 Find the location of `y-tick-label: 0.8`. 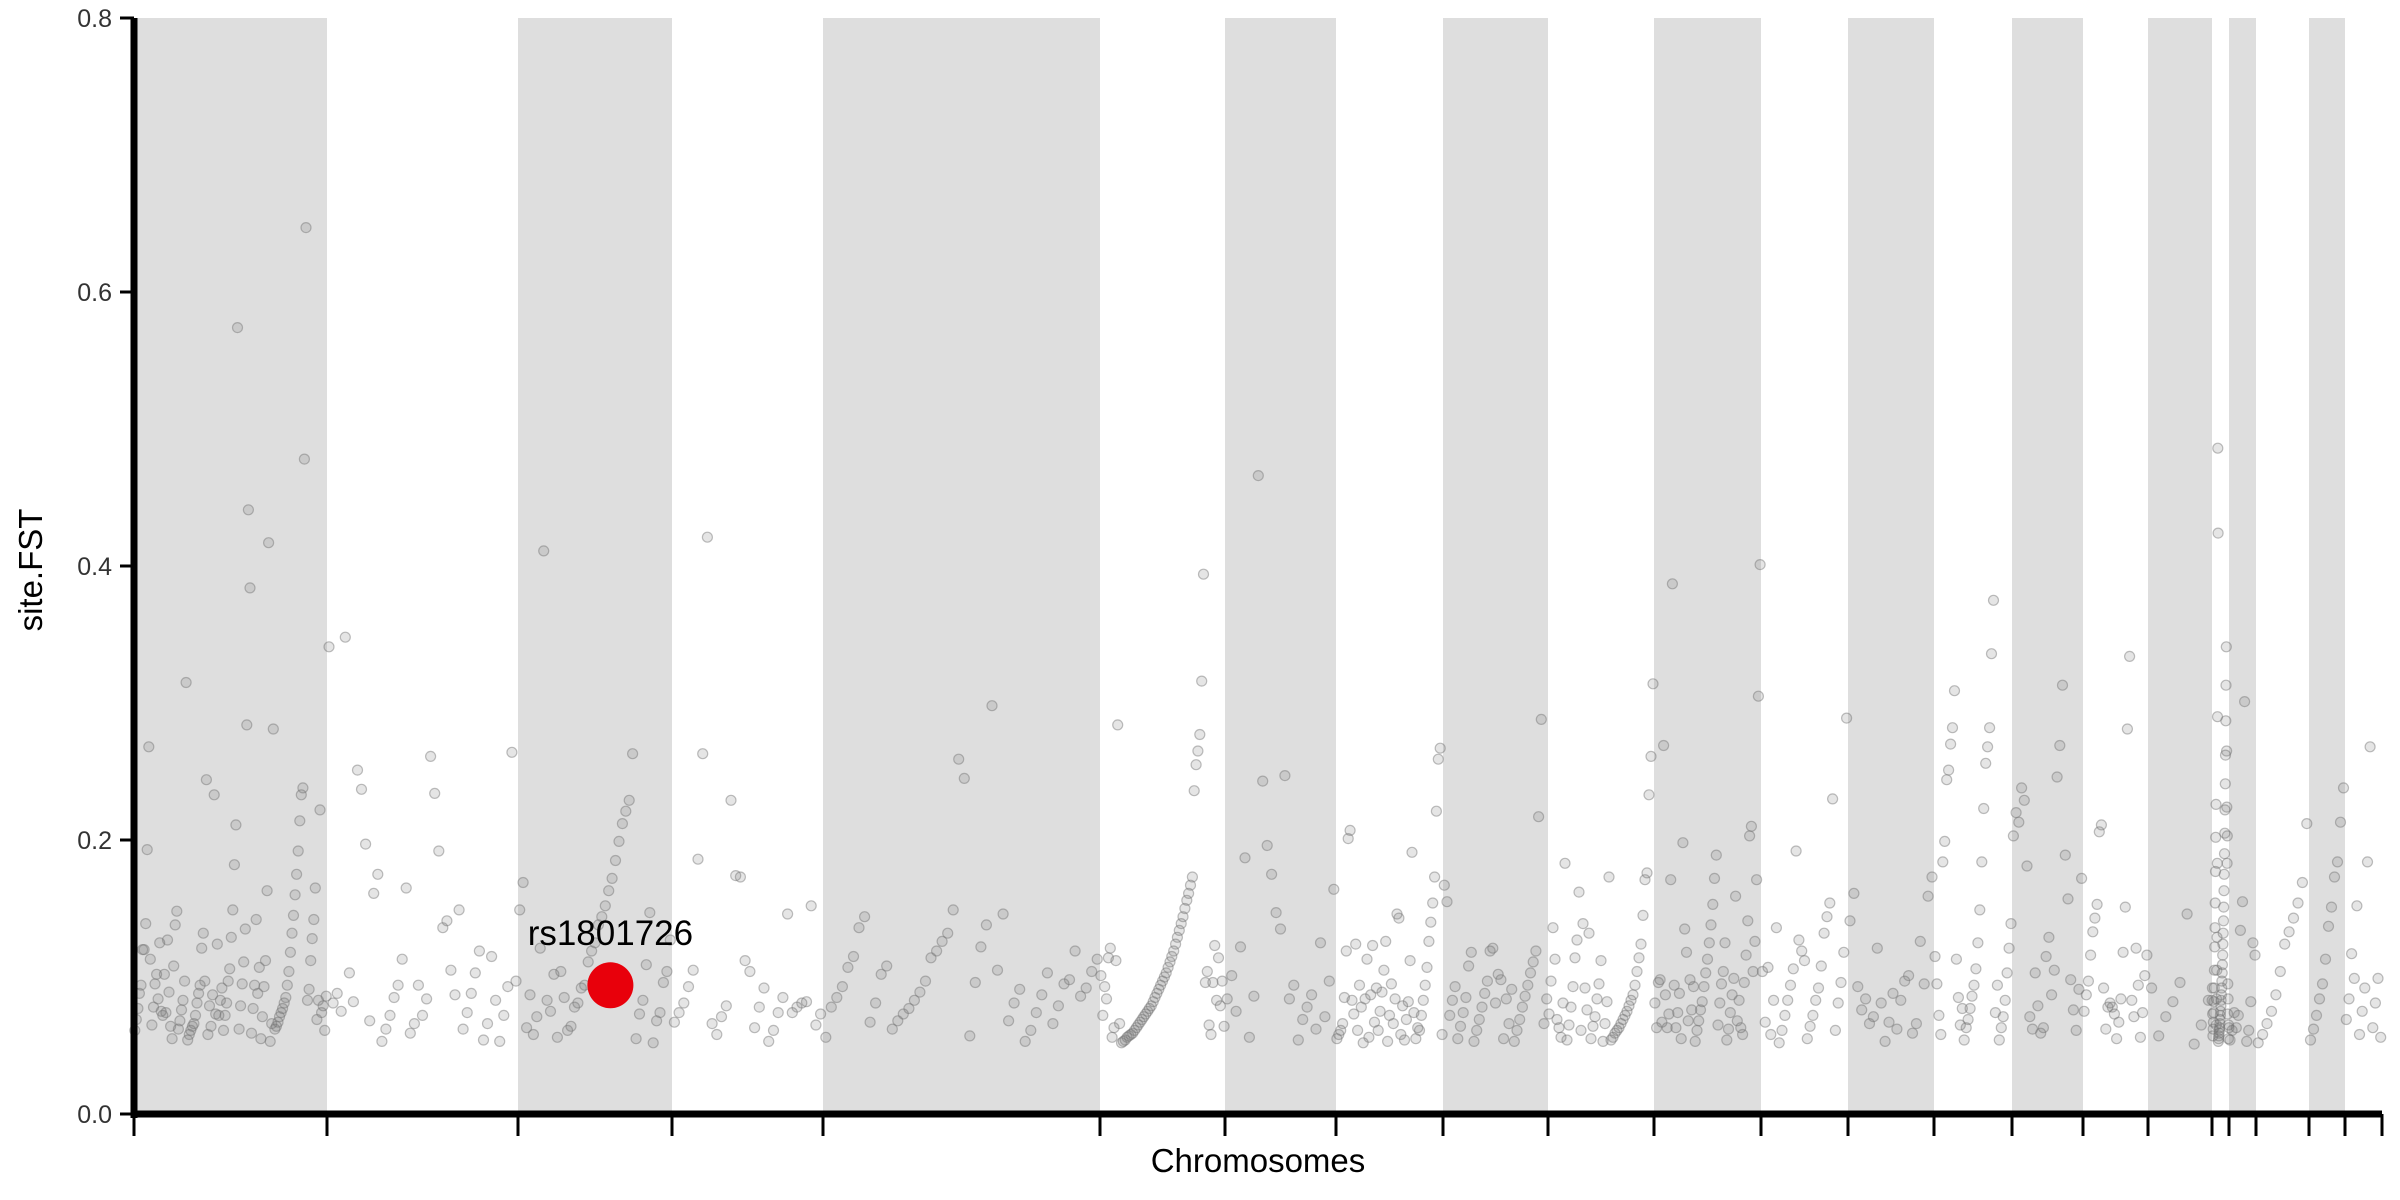

y-tick-label: 0.8 is located at coordinates (94, 19).